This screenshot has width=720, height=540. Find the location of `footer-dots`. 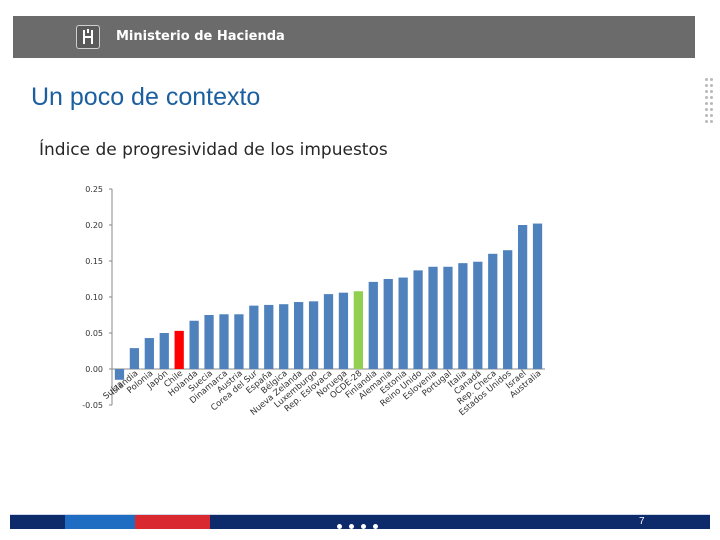

footer-dots is located at coordinates (362, 527).